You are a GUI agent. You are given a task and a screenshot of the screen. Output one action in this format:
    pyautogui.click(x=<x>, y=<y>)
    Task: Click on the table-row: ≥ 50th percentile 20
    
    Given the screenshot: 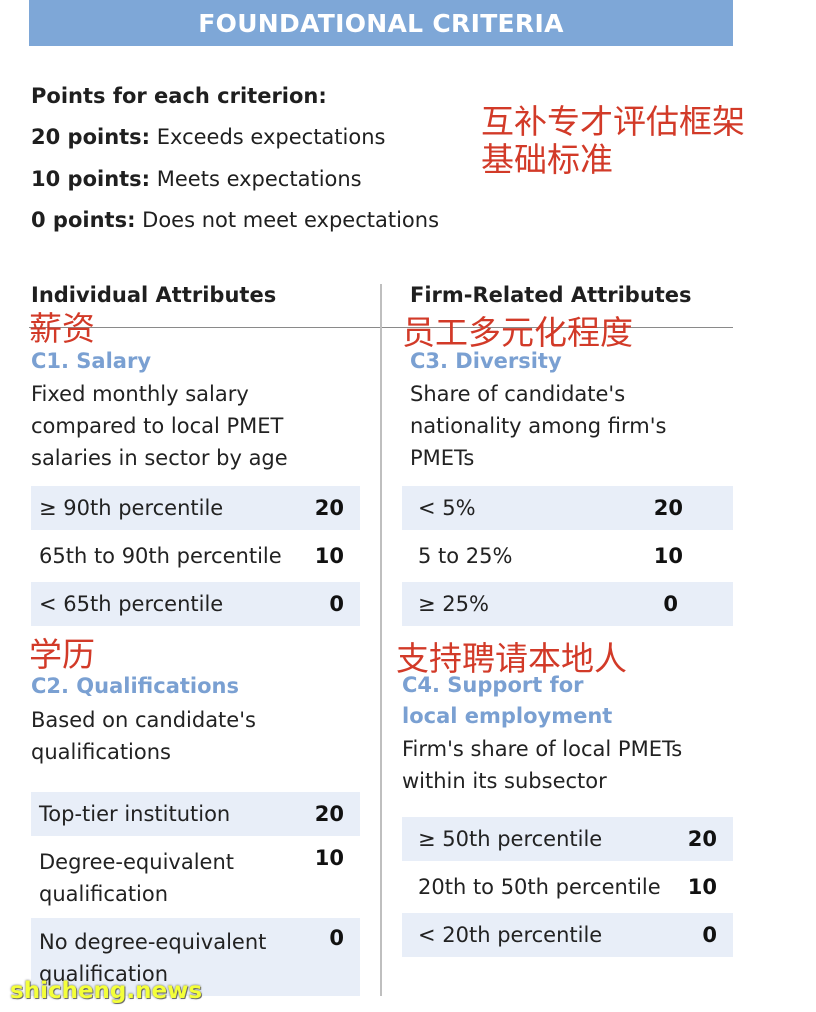 What is the action you would take?
    pyautogui.click(x=567, y=839)
    